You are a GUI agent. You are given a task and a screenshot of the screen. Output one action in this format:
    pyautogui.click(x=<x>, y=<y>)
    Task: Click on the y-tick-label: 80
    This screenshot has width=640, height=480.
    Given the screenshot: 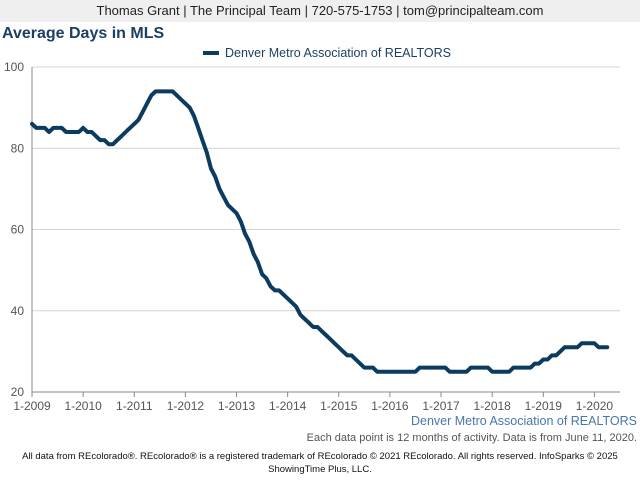 What is the action you would take?
    pyautogui.click(x=18, y=148)
    